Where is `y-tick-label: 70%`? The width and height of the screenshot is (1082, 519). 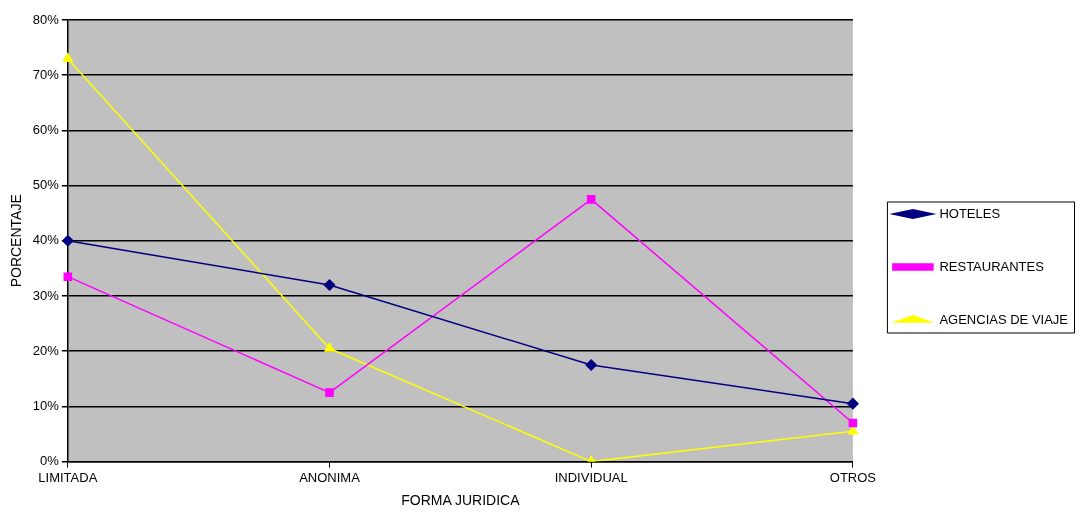 y-tick-label: 70% is located at coordinates (46, 74).